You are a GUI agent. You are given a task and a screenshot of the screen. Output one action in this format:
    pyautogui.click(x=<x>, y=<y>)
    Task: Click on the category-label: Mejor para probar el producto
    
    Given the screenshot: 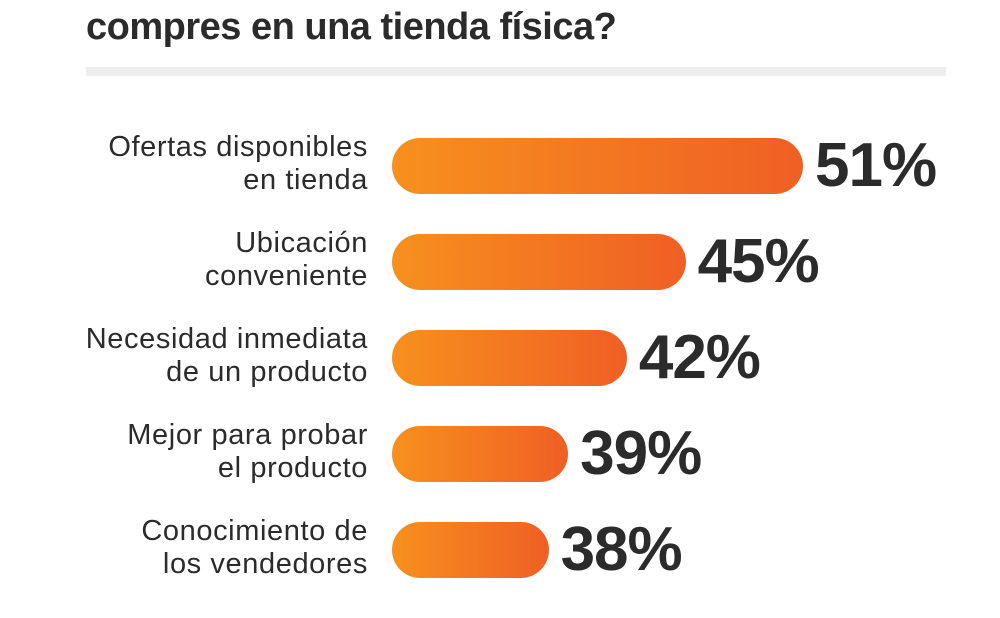 What is the action you would take?
    pyautogui.click(x=198, y=452)
    